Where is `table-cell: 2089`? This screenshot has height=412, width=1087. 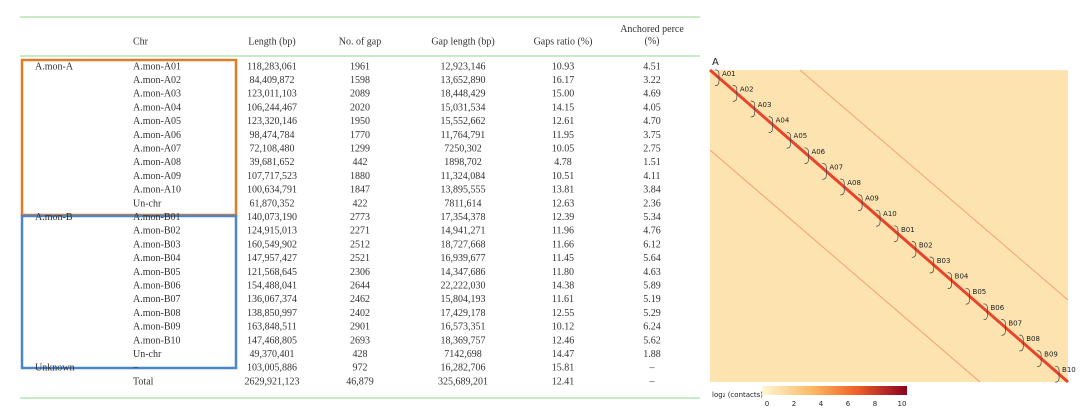 table-cell: 2089 is located at coordinates (360, 94).